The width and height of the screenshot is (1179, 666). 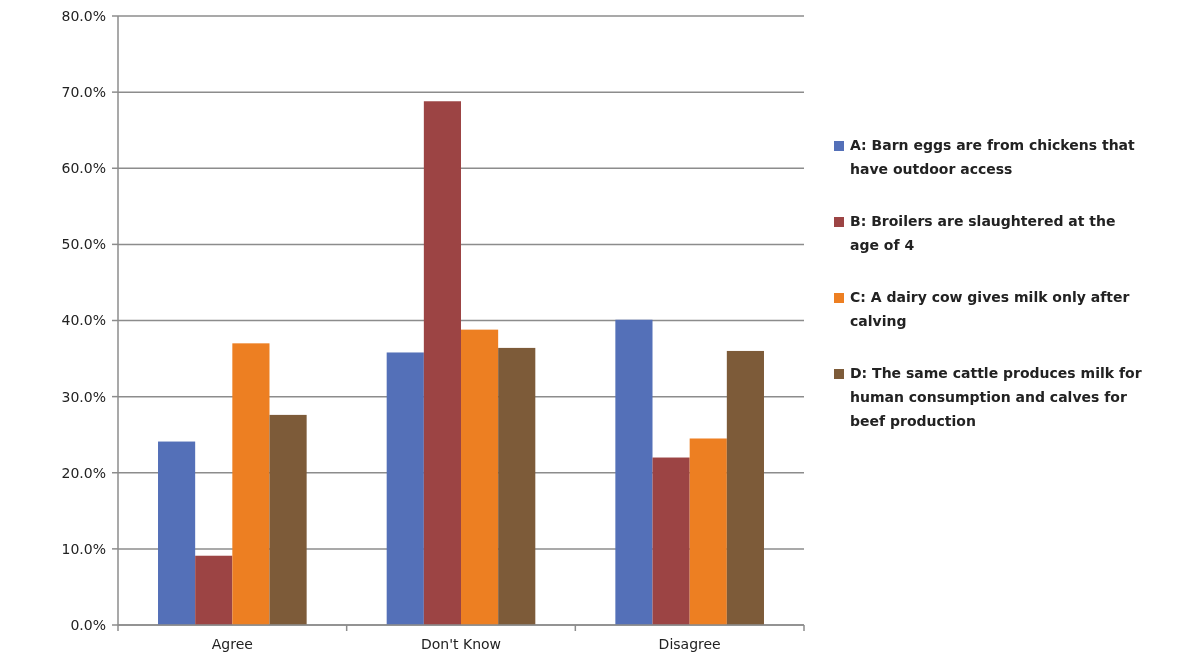 What do you see at coordinates (996, 397) in the screenshot?
I see `legend-label: D: The same cattle produces milk for human consumption and calves for beef production` at bounding box center [996, 397].